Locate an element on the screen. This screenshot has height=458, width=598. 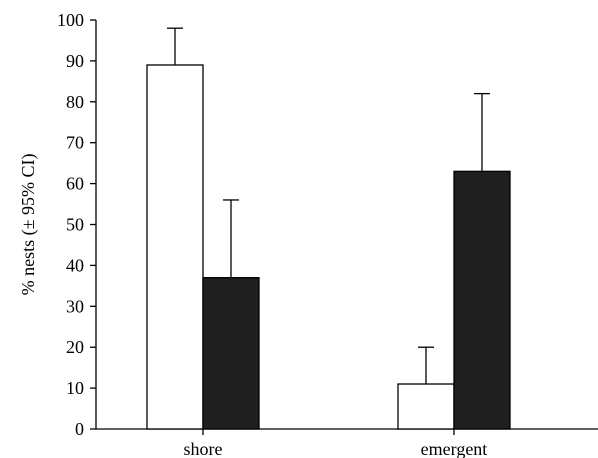
y-tick-label: 60 is located at coordinates (75, 184).